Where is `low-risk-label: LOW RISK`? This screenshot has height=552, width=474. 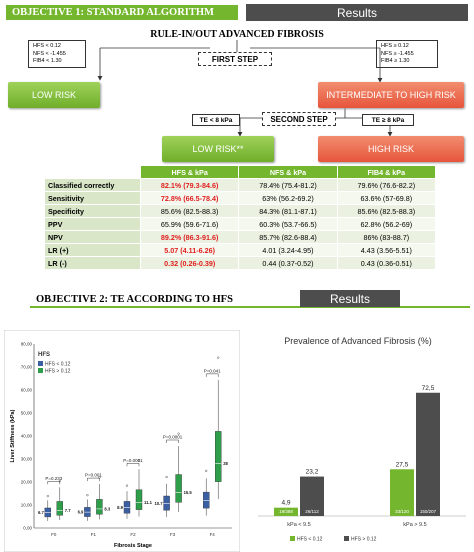
low-risk-label: LOW RISK is located at coordinates (53, 95).